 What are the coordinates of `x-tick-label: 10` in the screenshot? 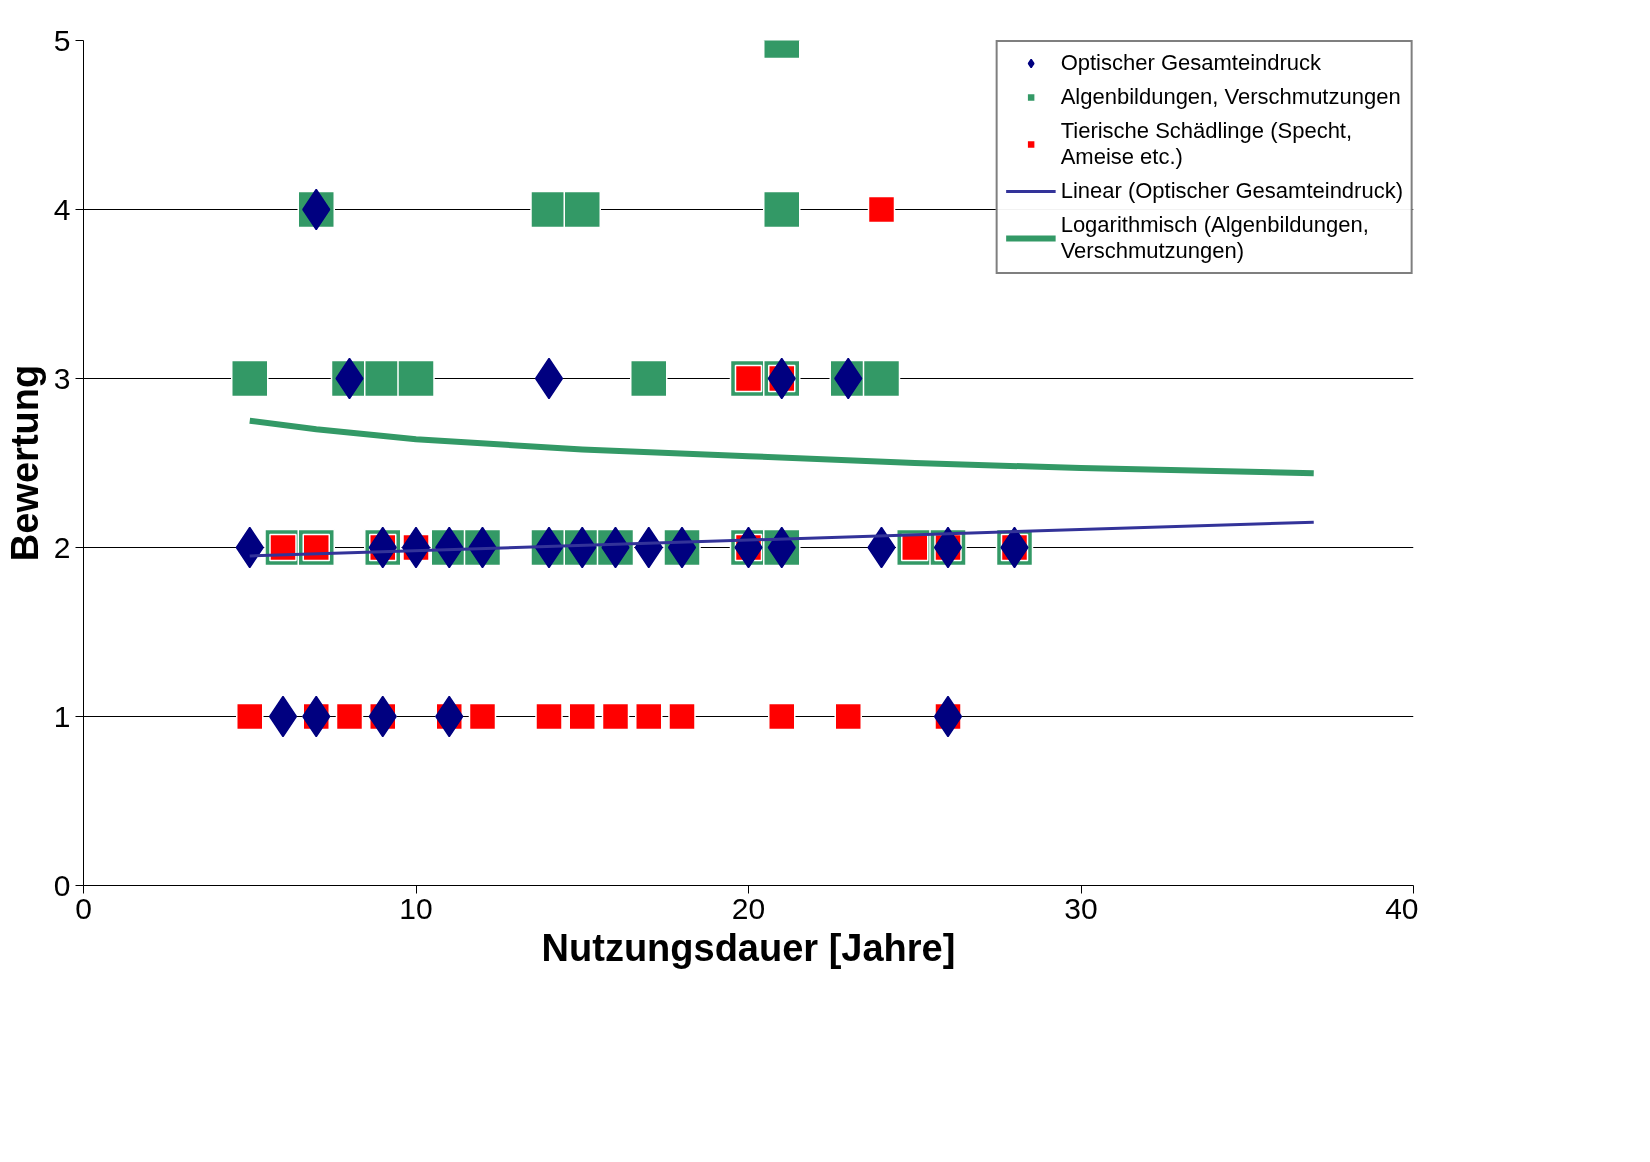 It's located at (416, 908).